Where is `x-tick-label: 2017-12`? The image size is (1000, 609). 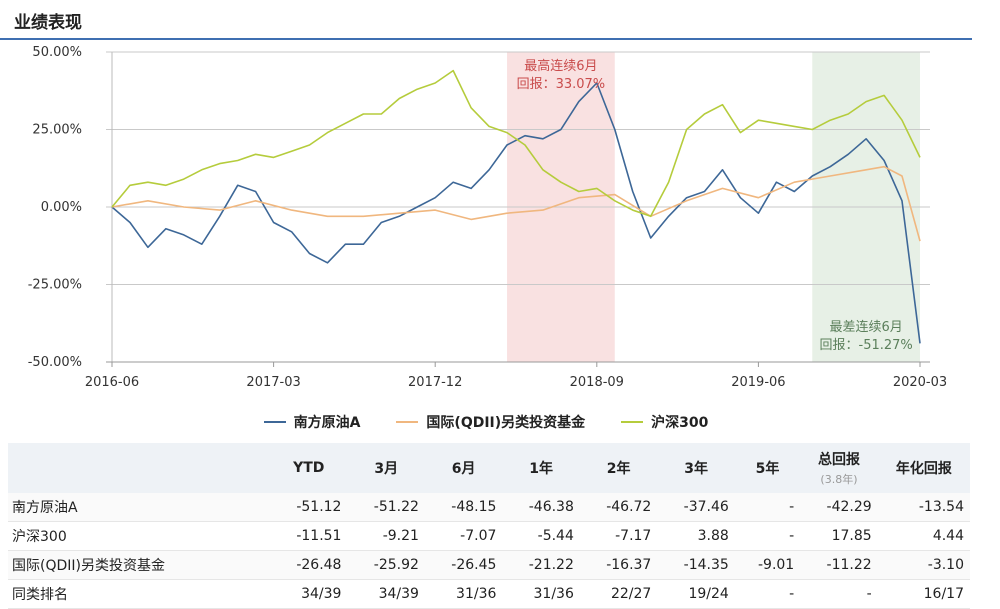 x-tick-label: 2017-12 is located at coordinates (435, 382).